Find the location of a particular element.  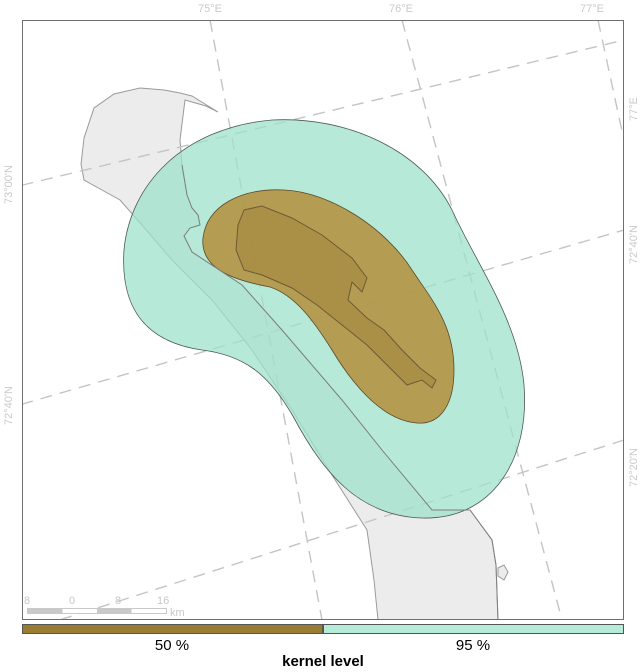

scale-tick-label: 16 is located at coordinates (163, 601).